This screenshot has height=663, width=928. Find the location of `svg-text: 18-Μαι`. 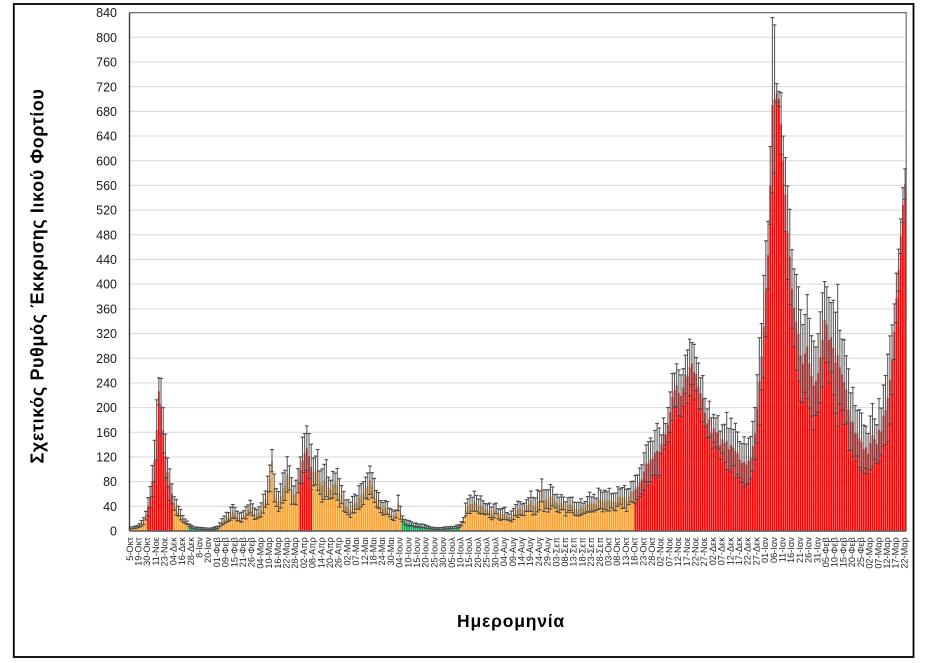

svg-text: 18-Μαι is located at coordinates (374, 551).